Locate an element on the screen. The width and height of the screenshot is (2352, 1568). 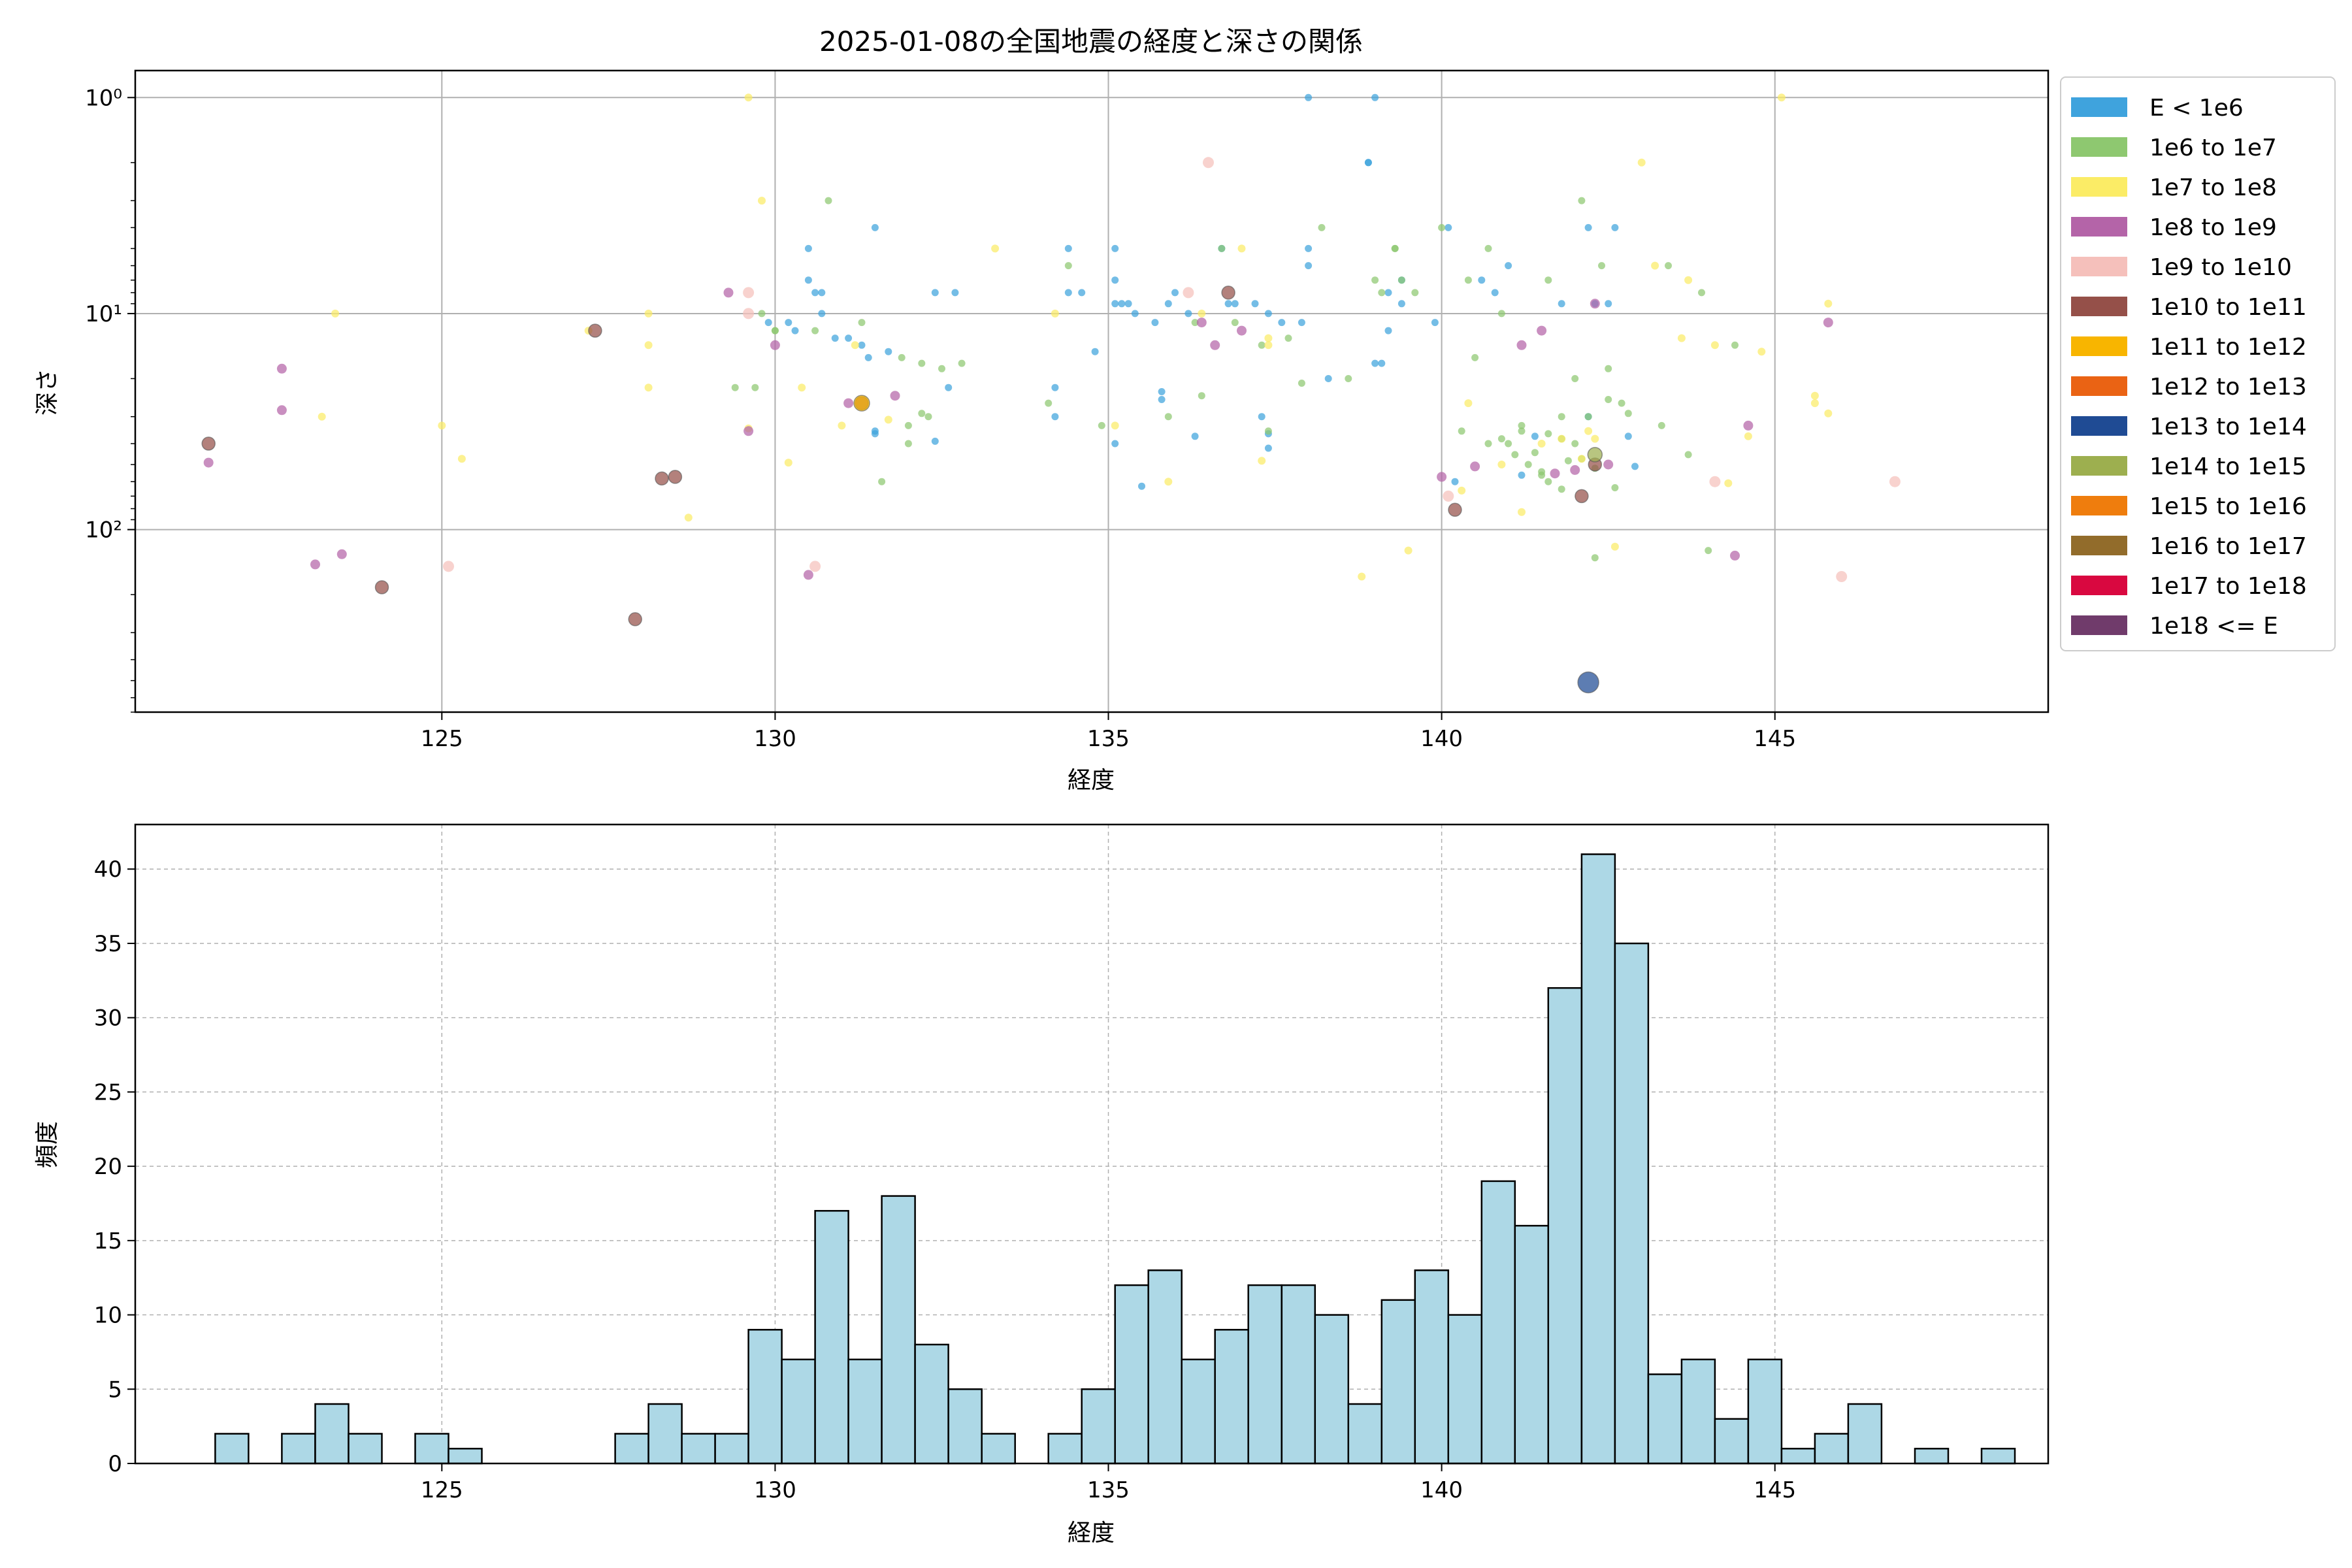
legend-label: 1e14 to 1e15 is located at coordinates (2228, 466).